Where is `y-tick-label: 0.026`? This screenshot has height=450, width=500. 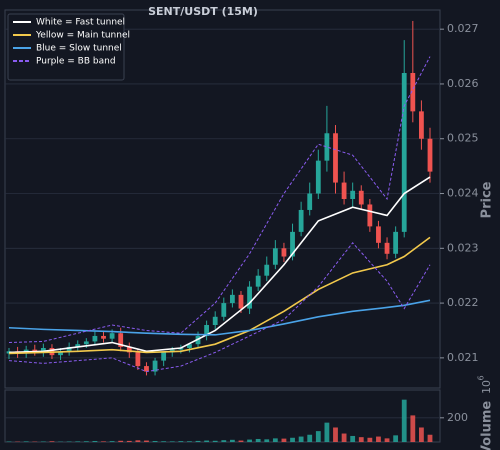
y-tick-label: 0.026 is located at coordinates (463, 83).